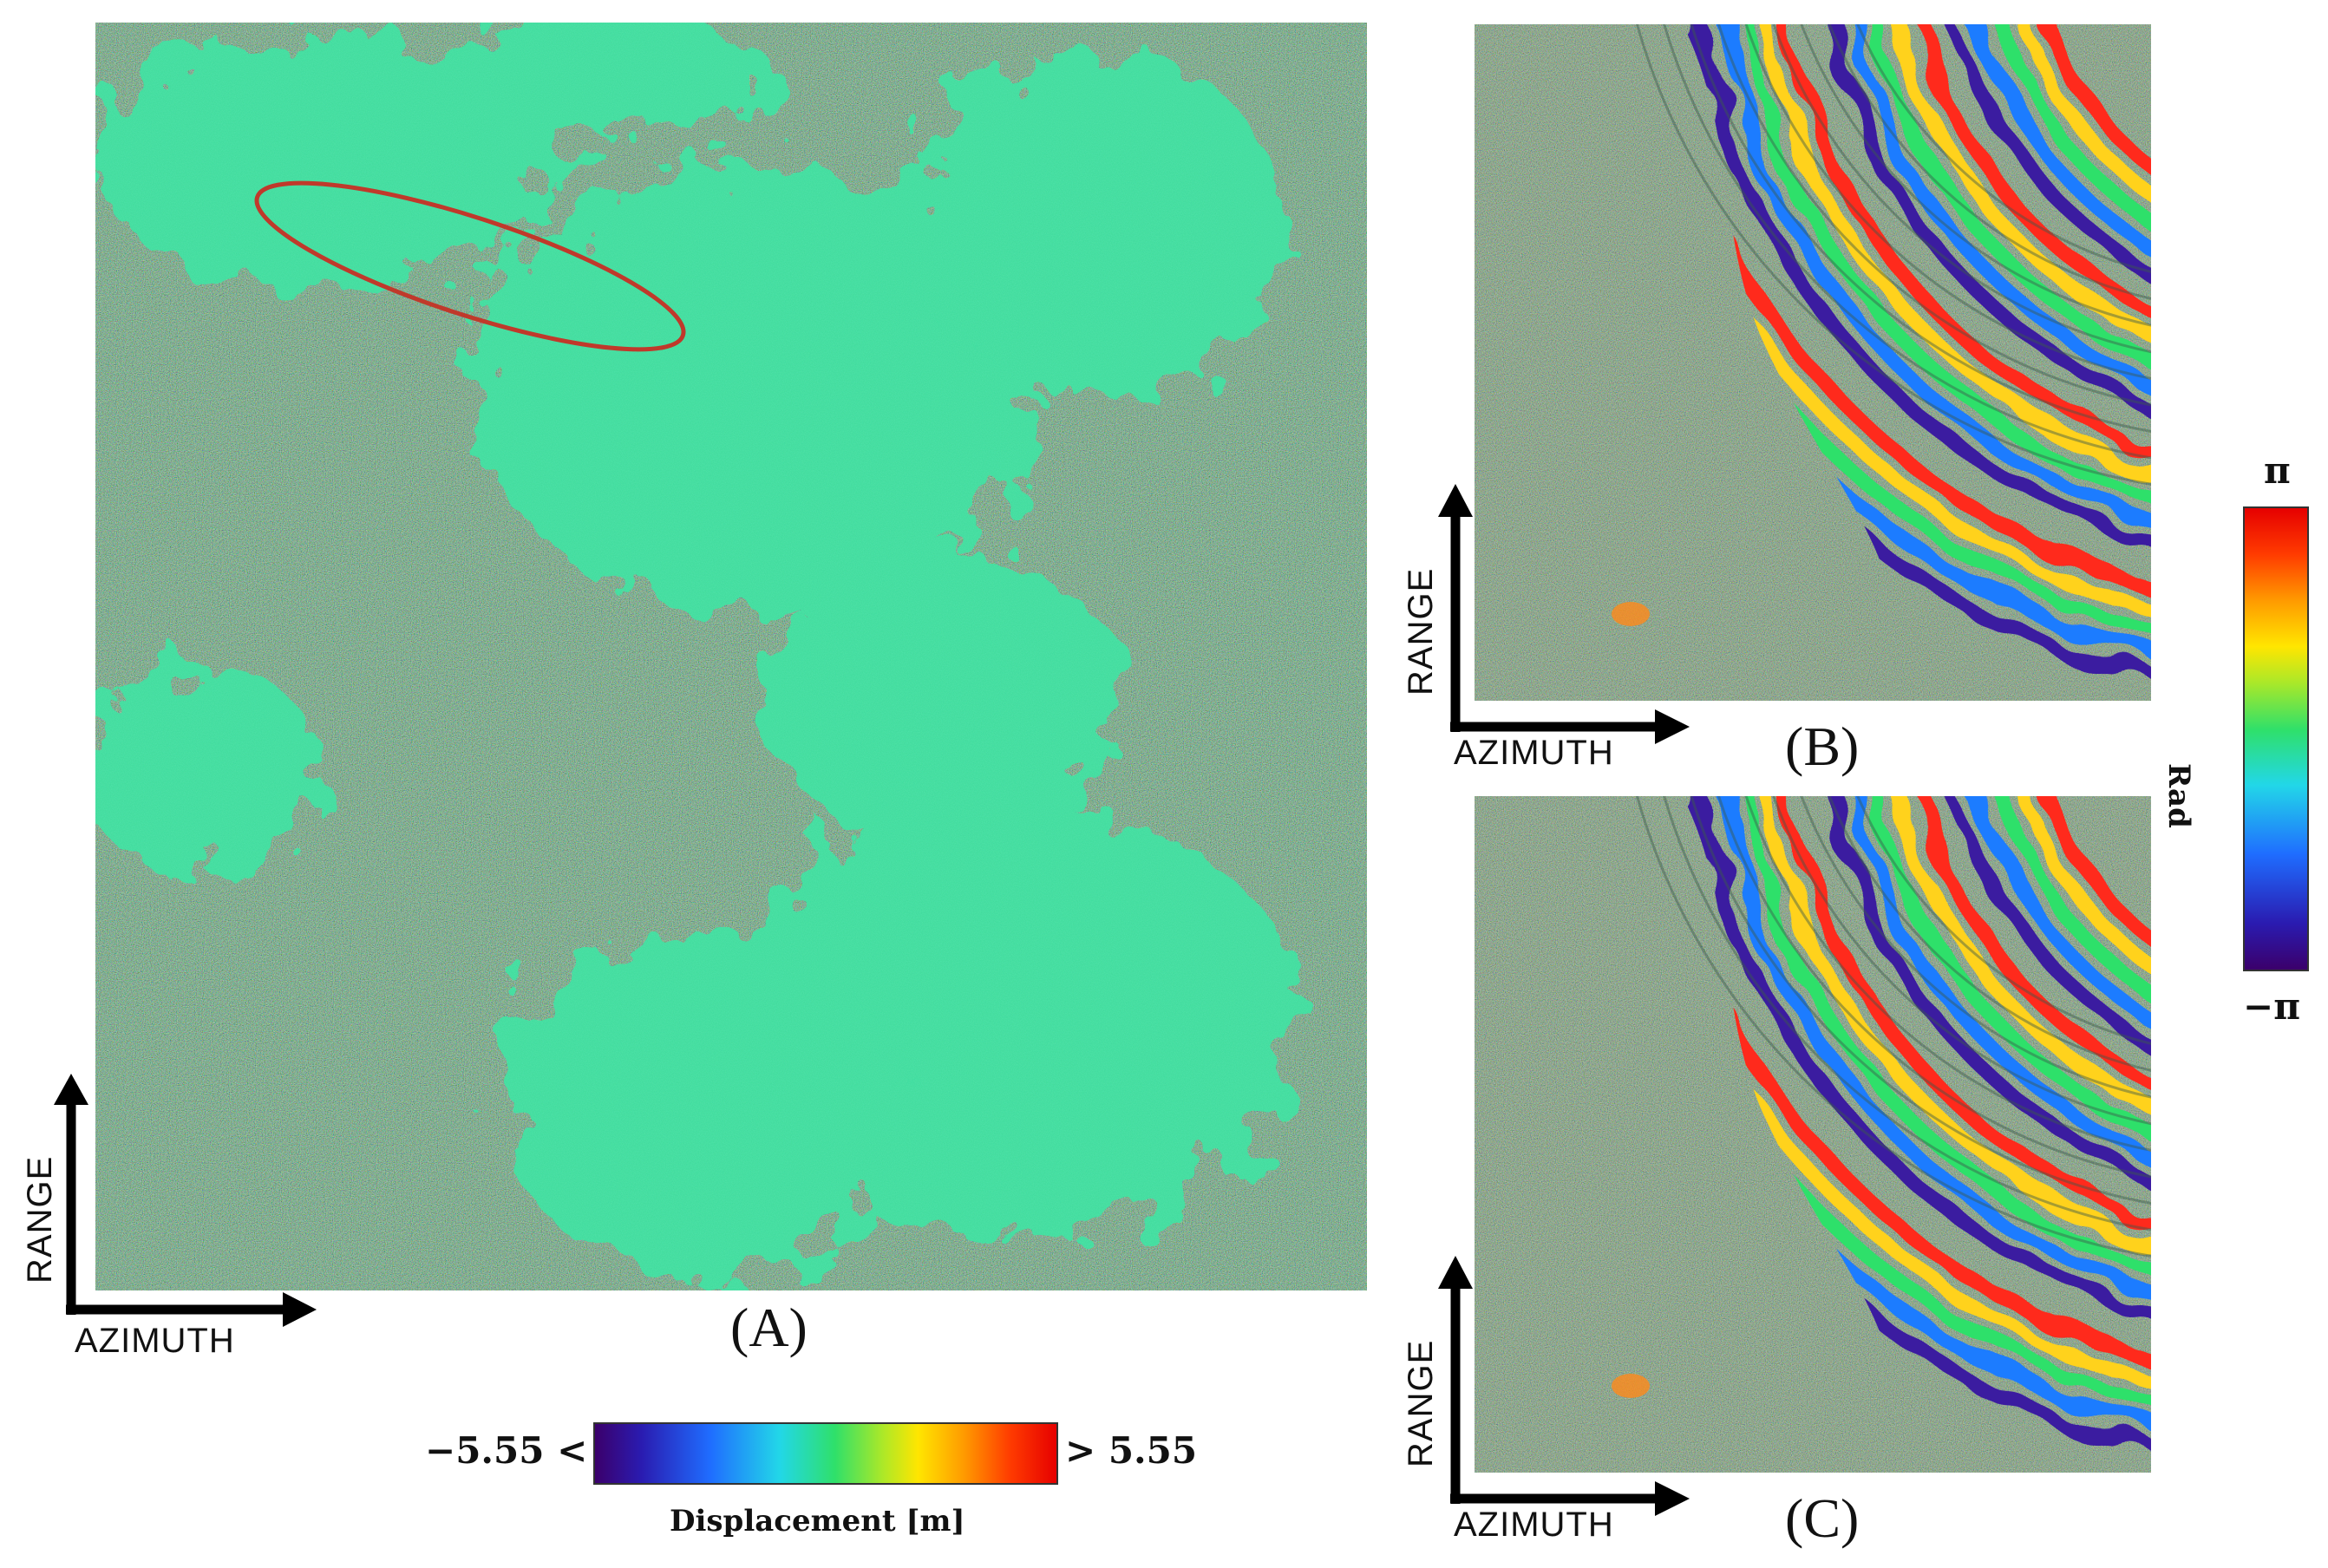  What do you see at coordinates (2178, 795) in the screenshot?
I see `phase-colorbar-title: Rad` at bounding box center [2178, 795].